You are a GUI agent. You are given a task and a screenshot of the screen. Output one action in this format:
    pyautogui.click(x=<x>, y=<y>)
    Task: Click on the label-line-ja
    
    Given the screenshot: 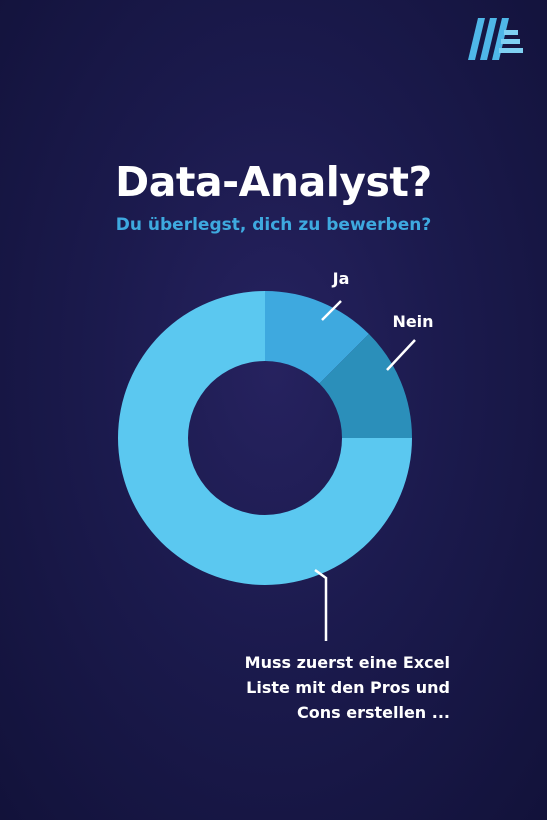 What is the action you would take?
    pyautogui.click(x=331, y=310)
    